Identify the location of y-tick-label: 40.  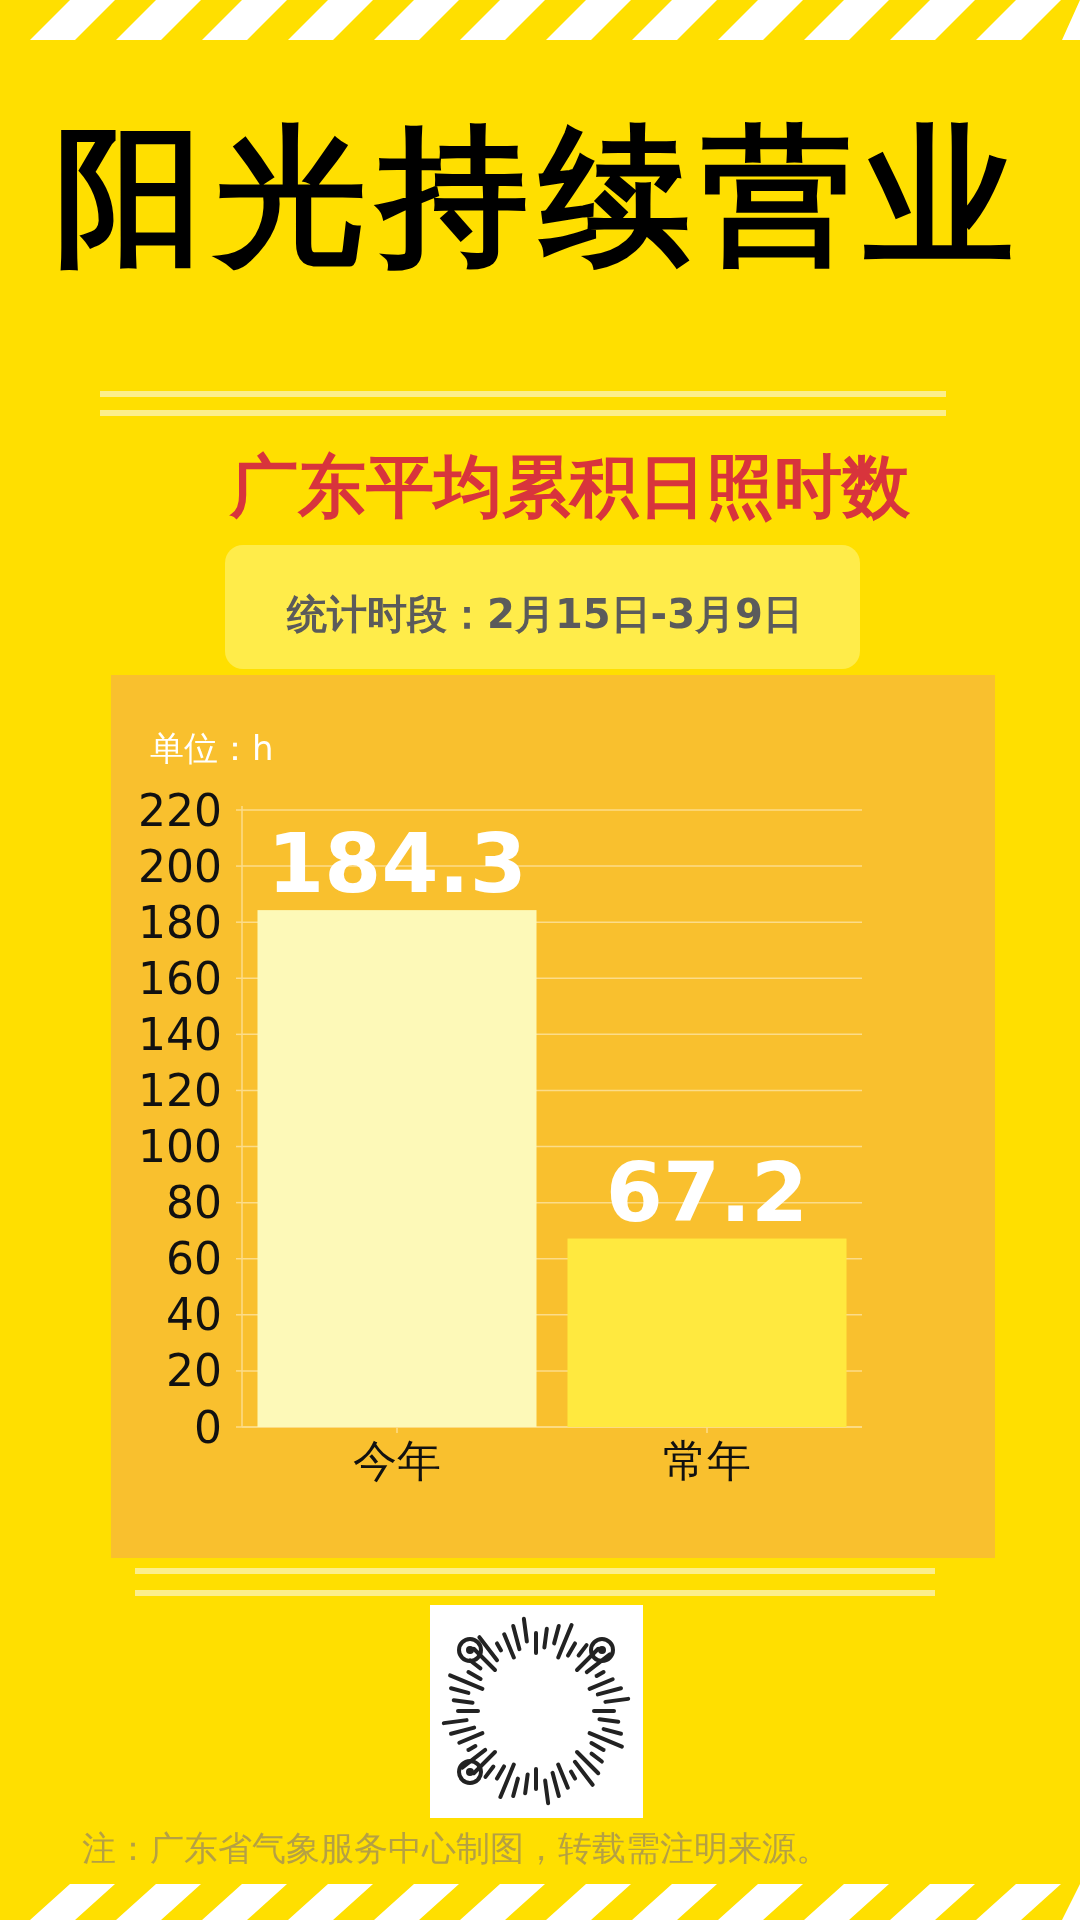
(194, 1315).